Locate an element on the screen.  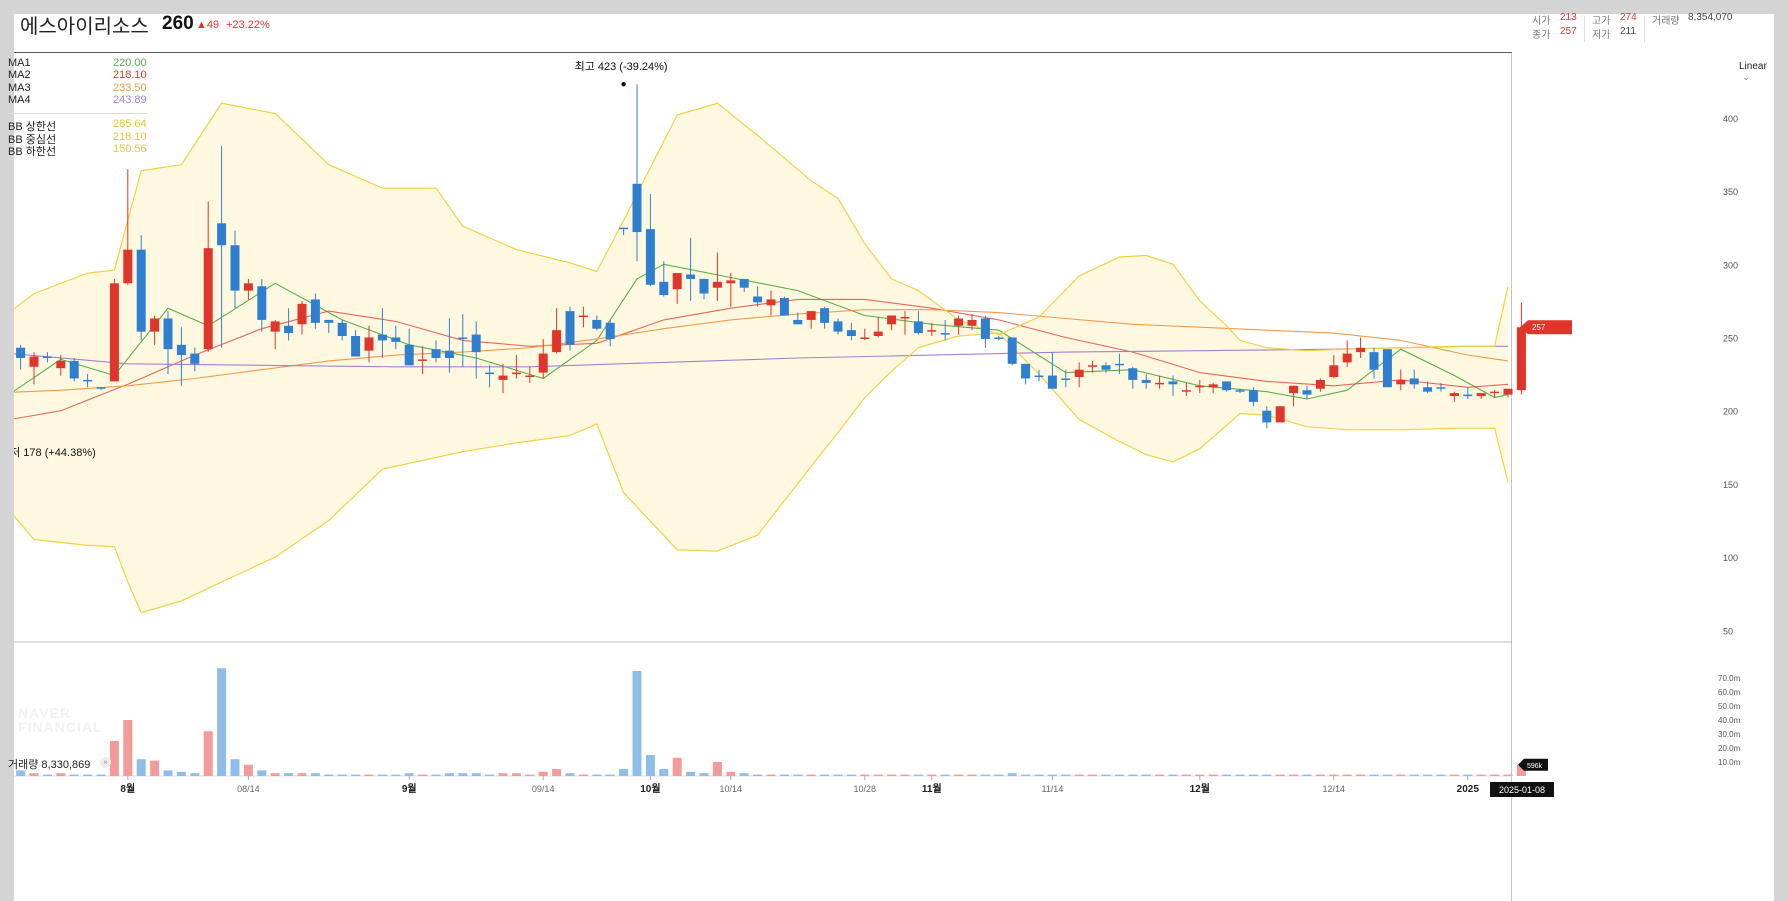
legend-name: BB 중심선 is located at coordinates (32, 139).